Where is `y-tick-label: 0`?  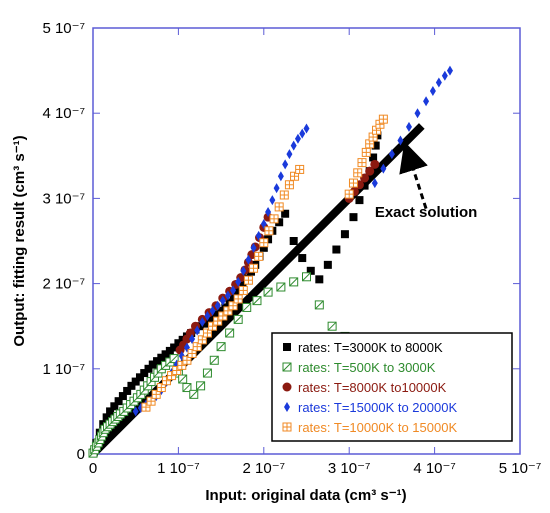
y-tick-label: 0 is located at coordinates (81, 454).